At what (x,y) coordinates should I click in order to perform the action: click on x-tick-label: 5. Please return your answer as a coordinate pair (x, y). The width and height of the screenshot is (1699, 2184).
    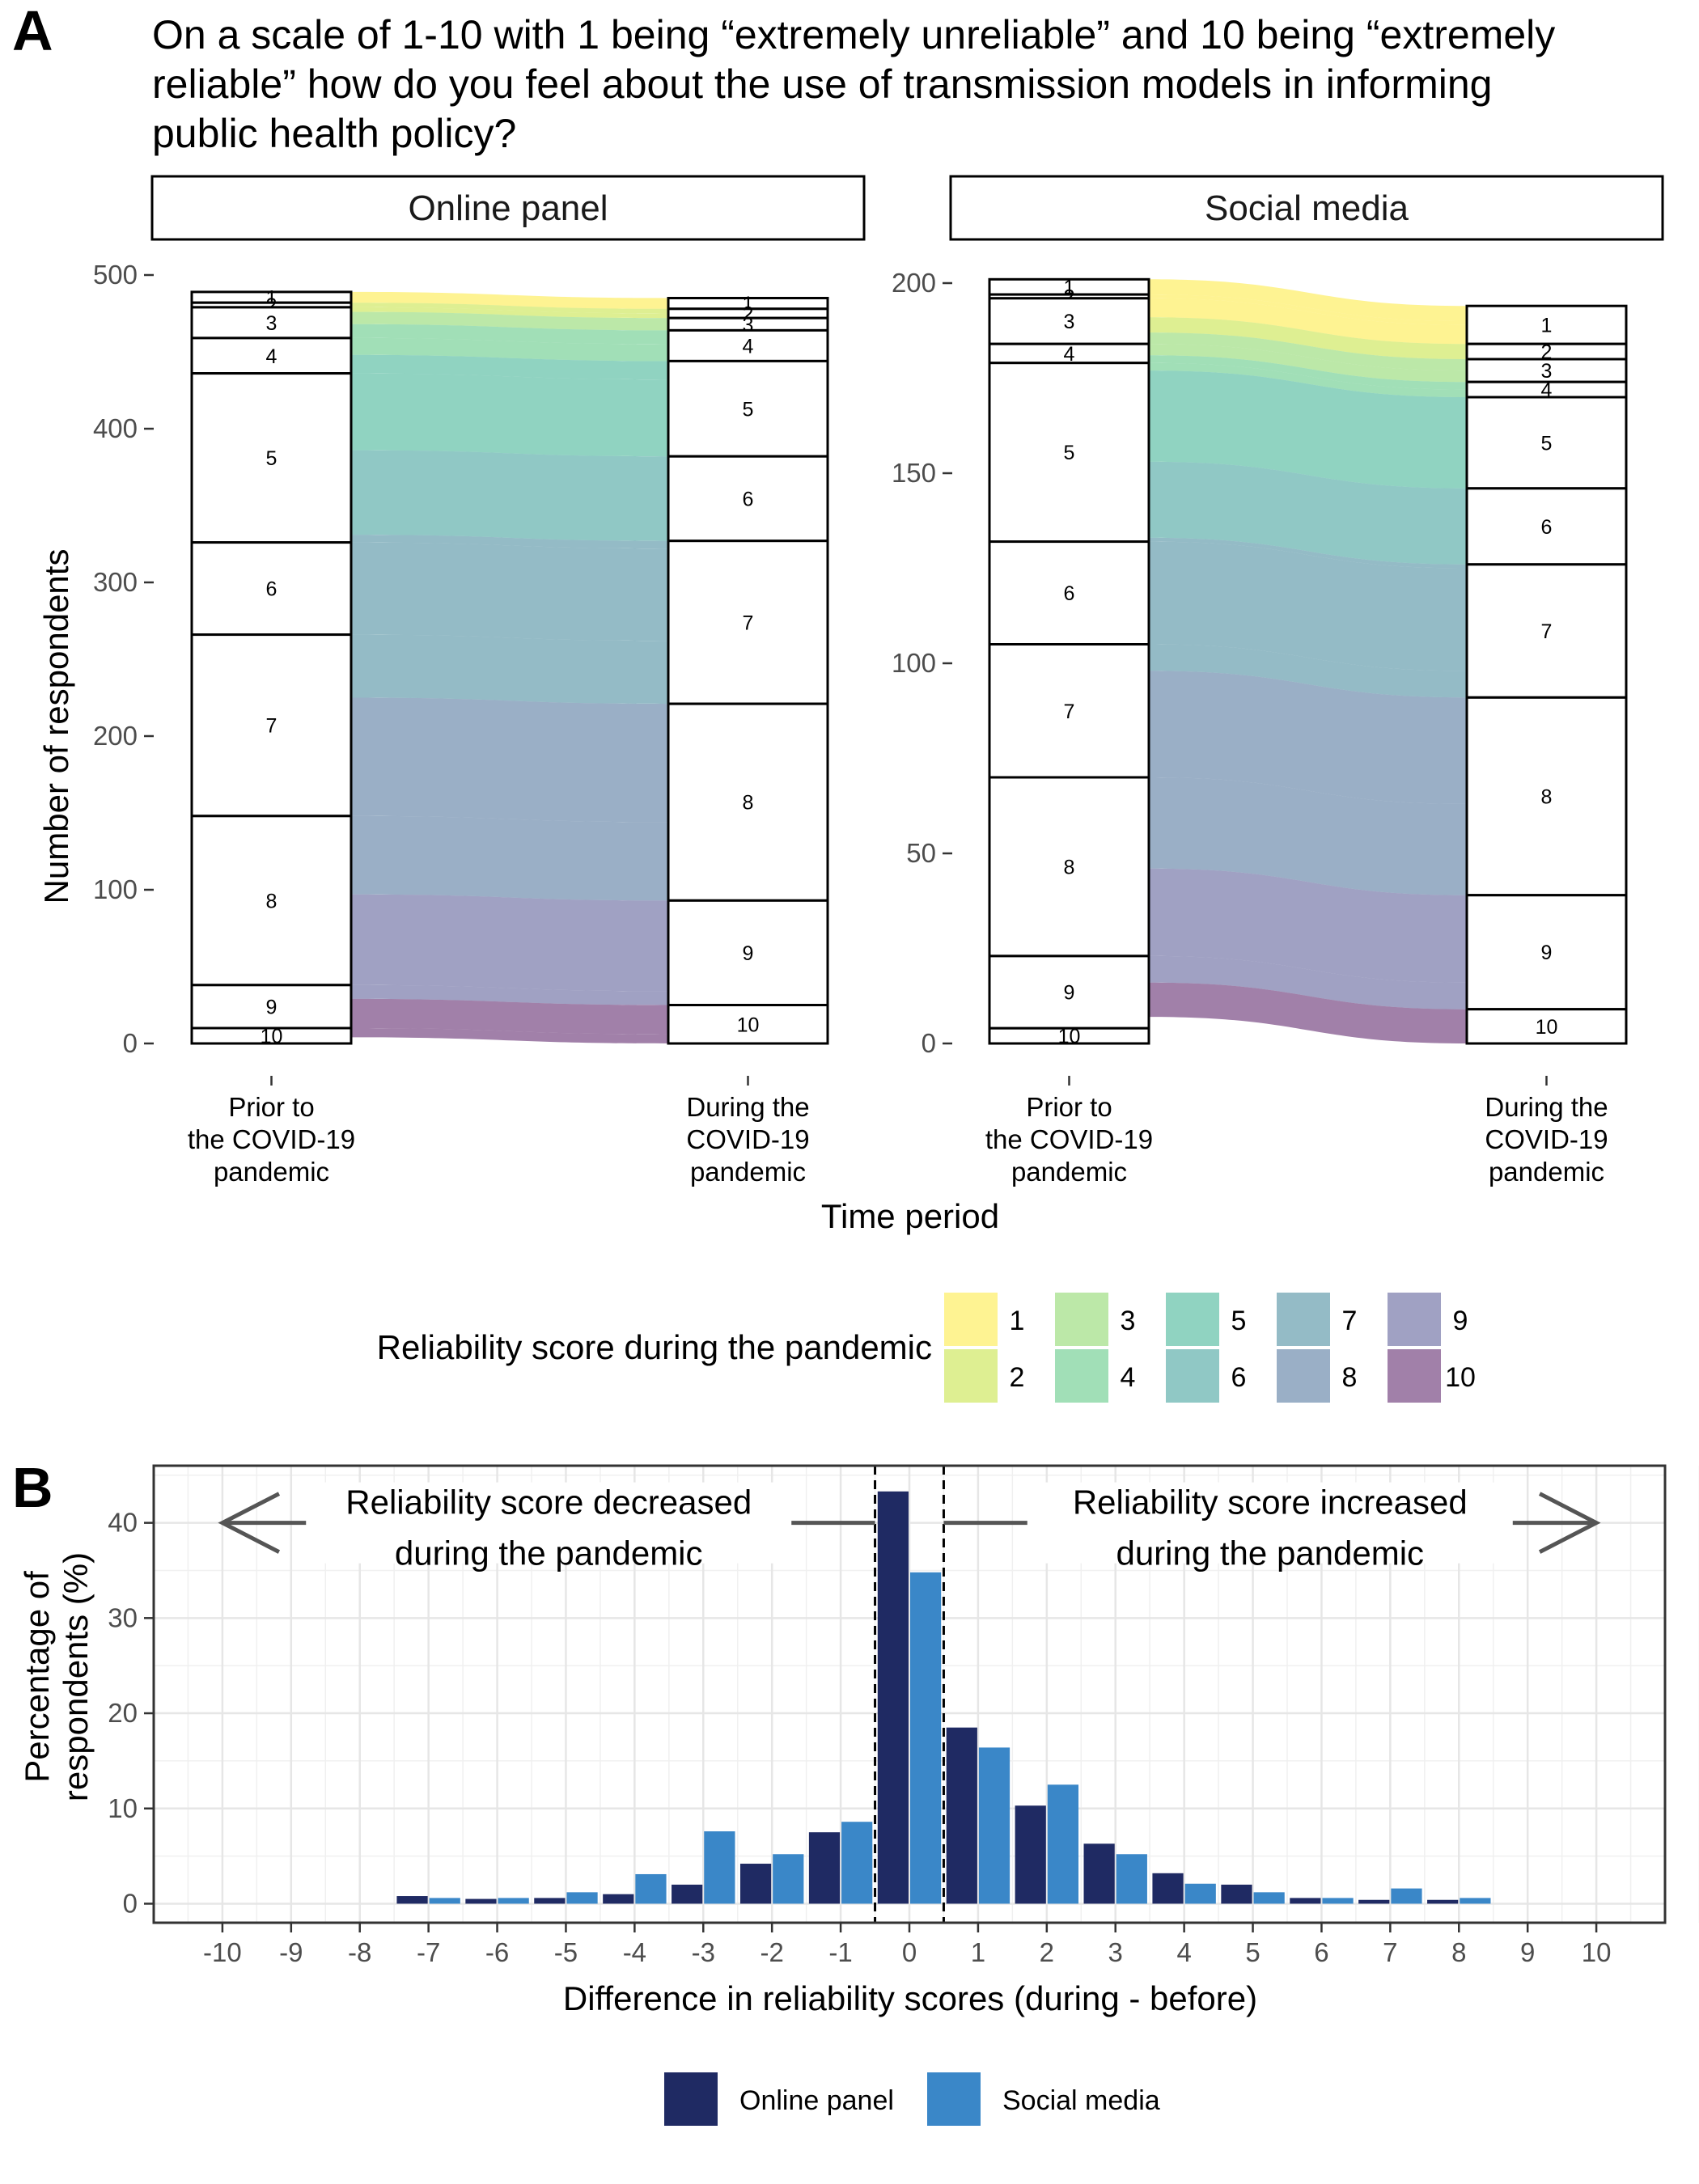
    Looking at the image, I should click on (1252, 1952).